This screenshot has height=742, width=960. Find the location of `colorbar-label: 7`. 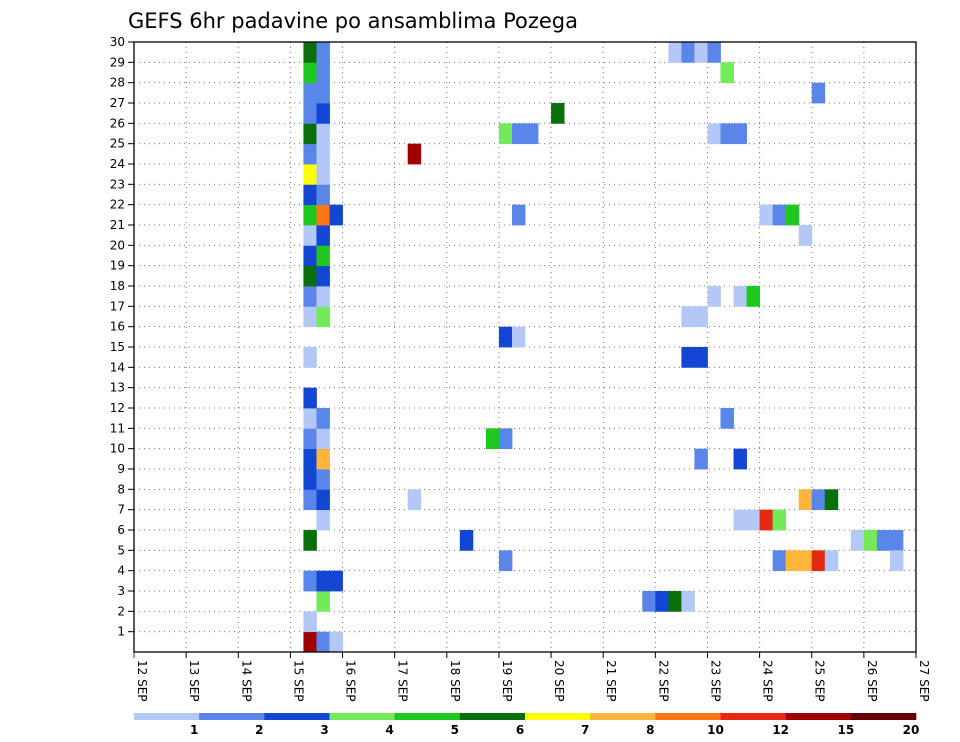

colorbar-label: 7 is located at coordinates (585, 730).